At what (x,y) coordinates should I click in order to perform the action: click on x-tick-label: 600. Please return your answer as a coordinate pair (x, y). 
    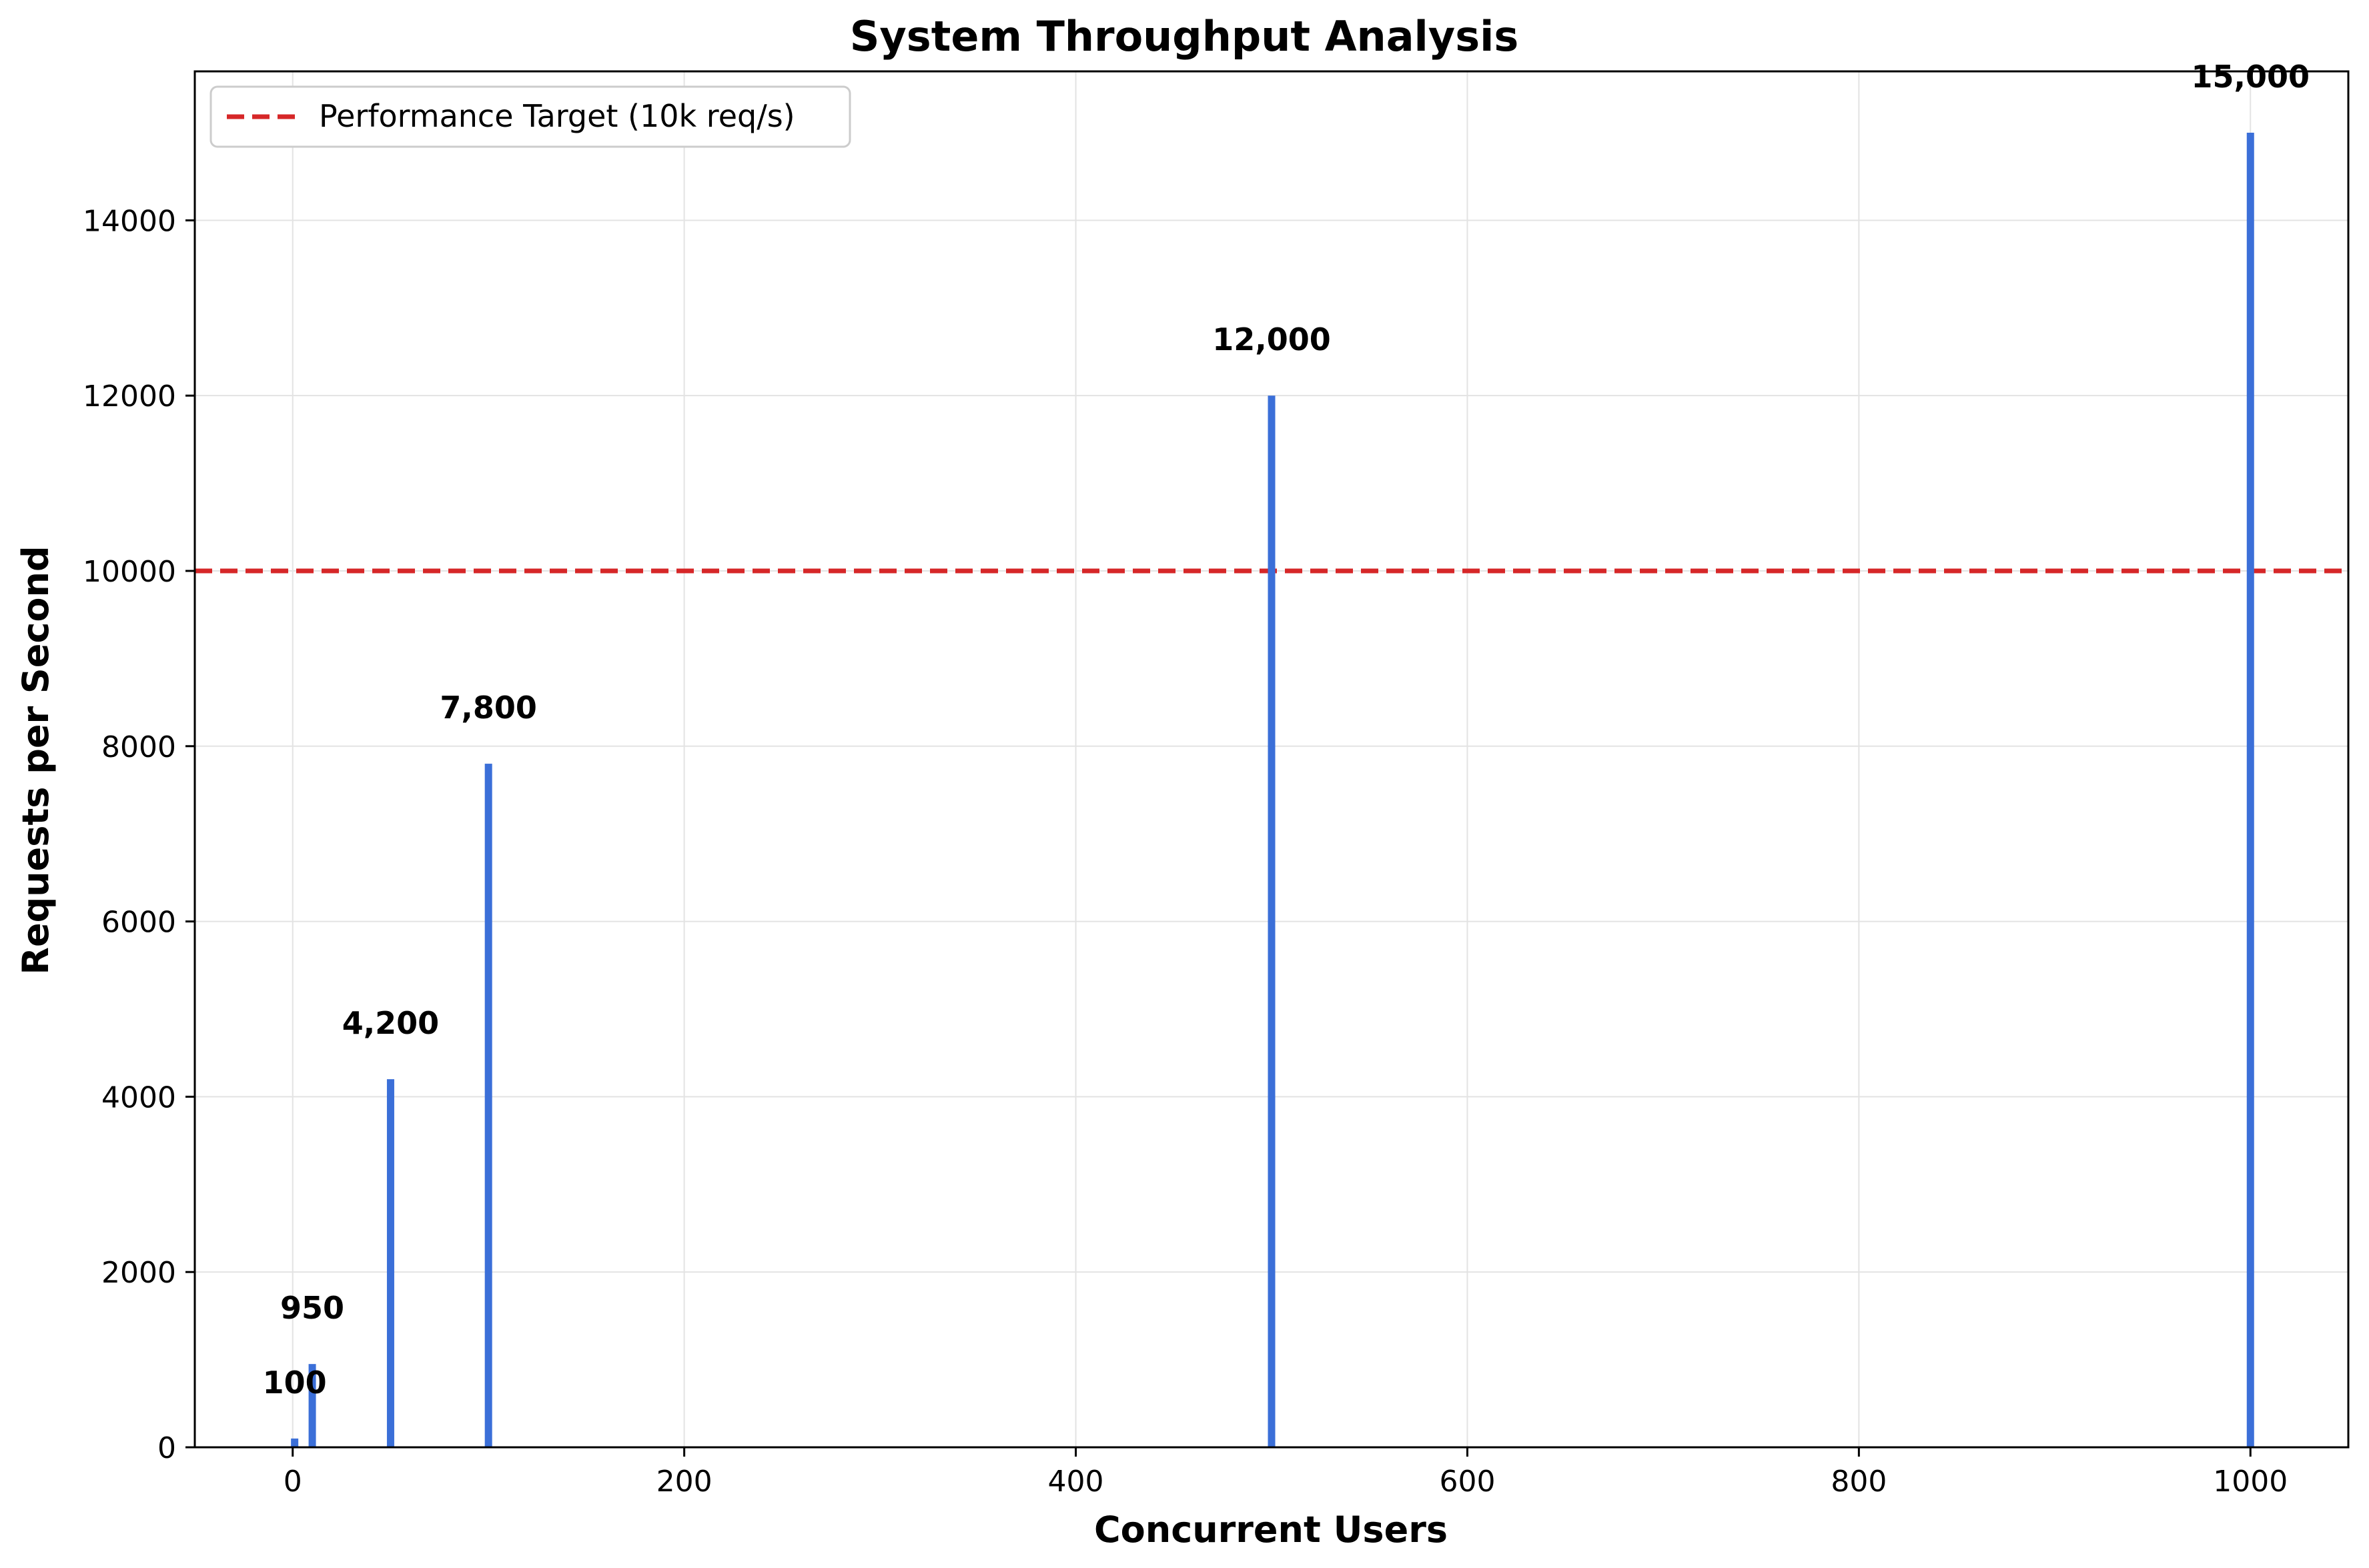
    Looking at the image, I should click on (1467, 1482).